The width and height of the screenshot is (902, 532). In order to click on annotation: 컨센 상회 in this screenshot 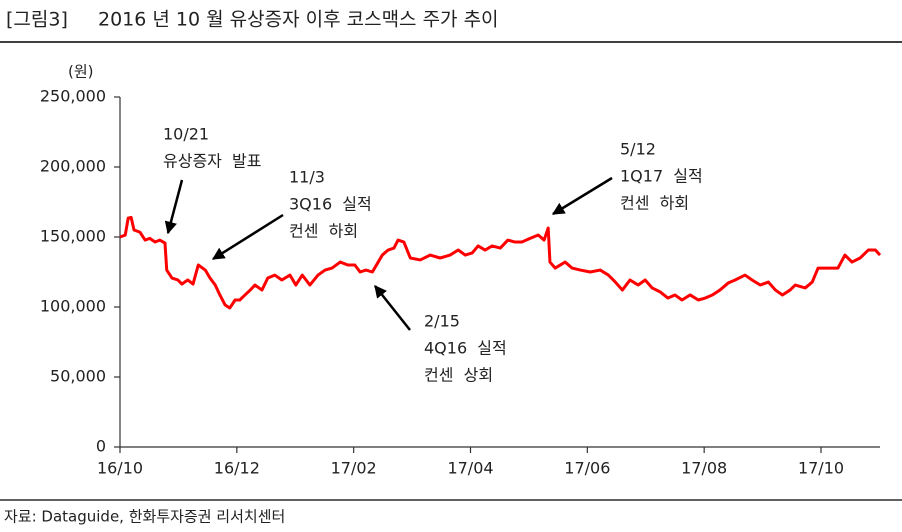, I will do `click(458, 375)`.